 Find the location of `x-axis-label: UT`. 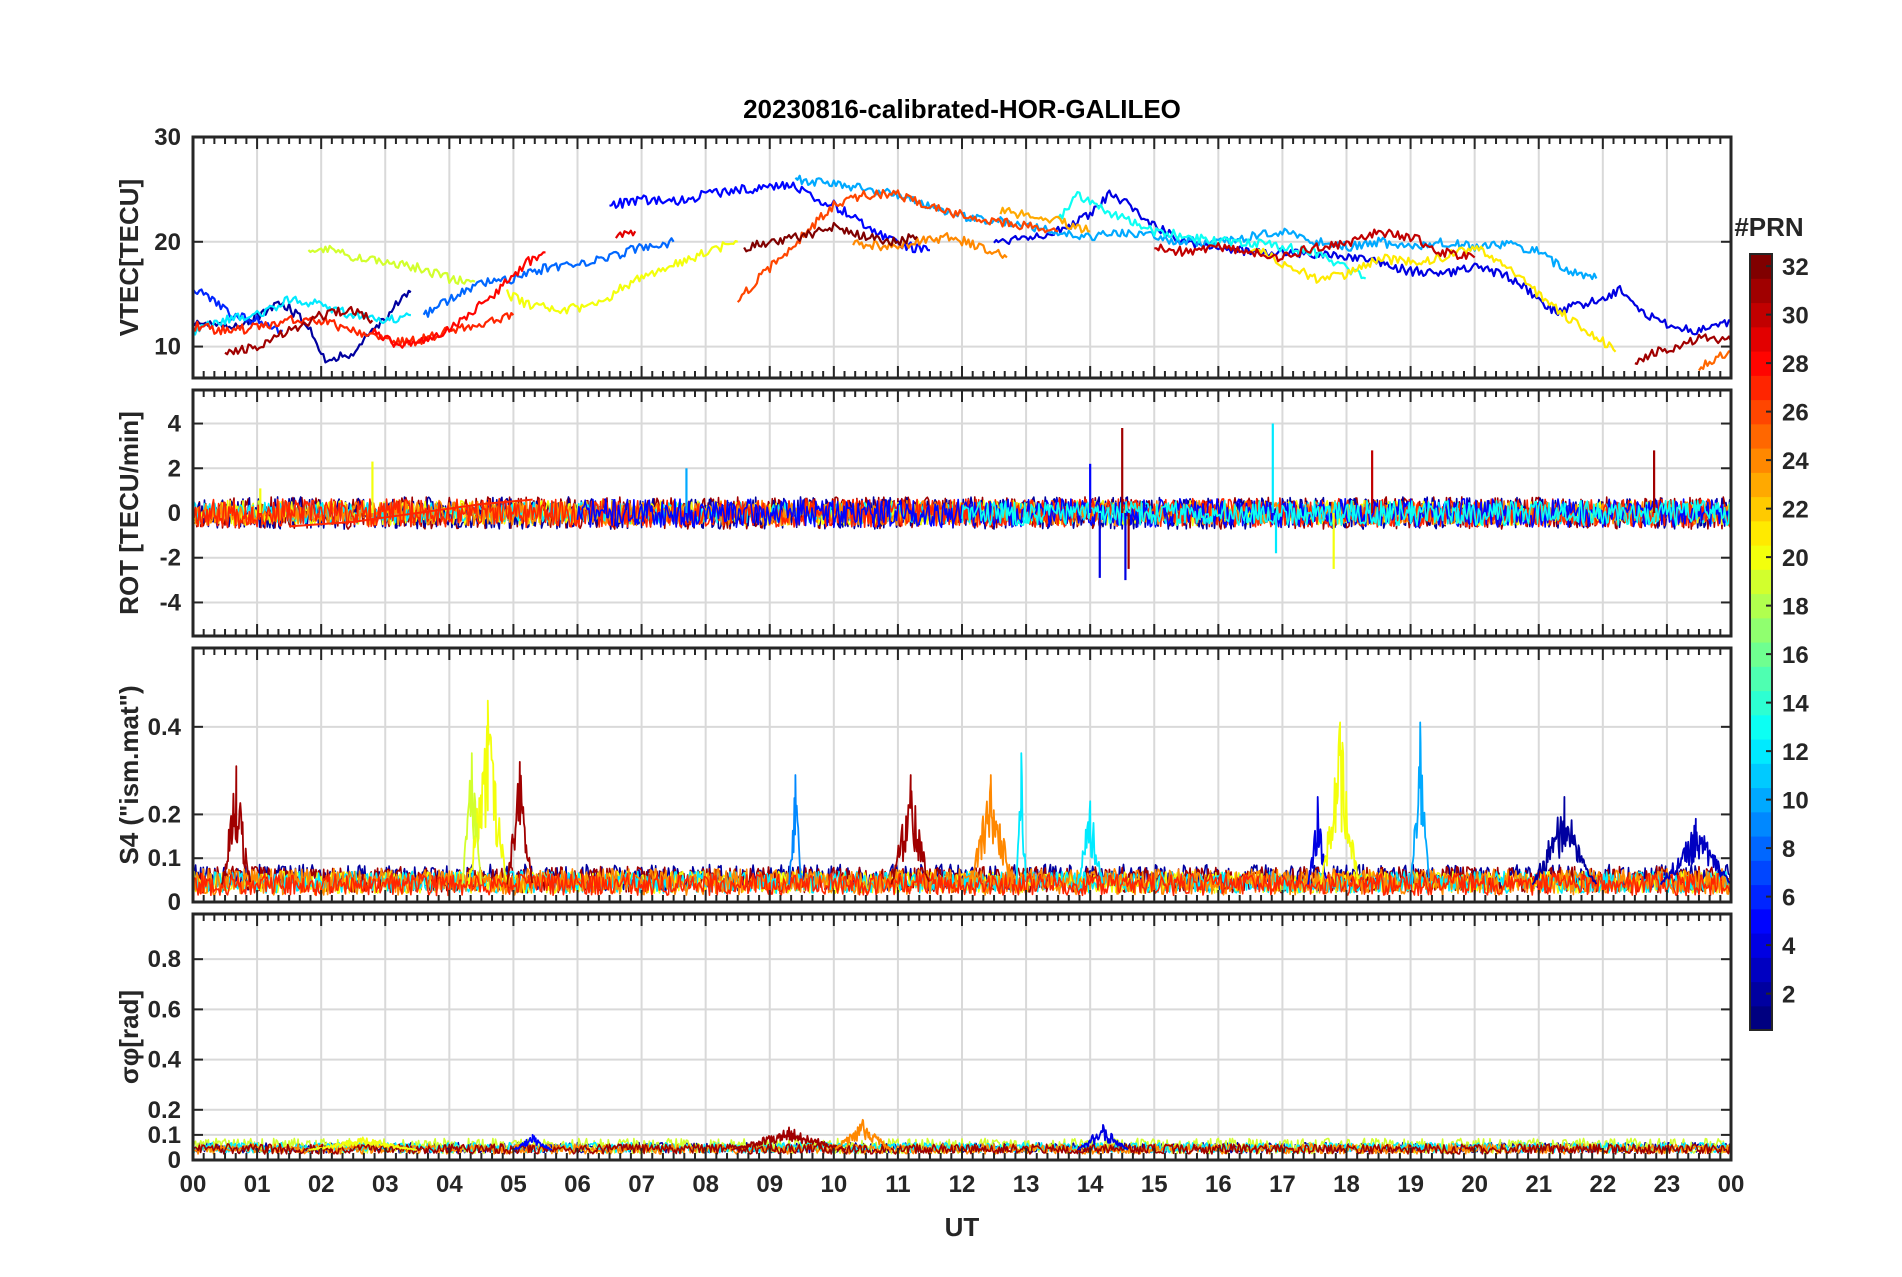

x-axis-label: UT is located at coordinates (962, 1227).